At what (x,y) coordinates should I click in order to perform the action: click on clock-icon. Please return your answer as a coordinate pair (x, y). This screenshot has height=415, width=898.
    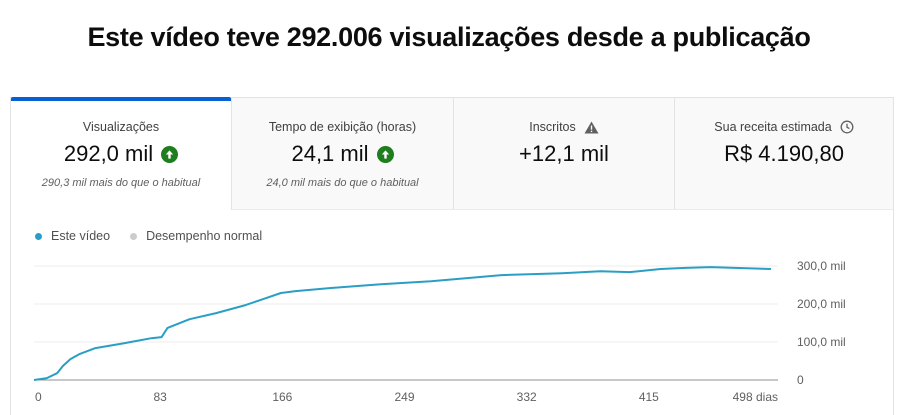
    Looking at the image, I should click on (847, 127).